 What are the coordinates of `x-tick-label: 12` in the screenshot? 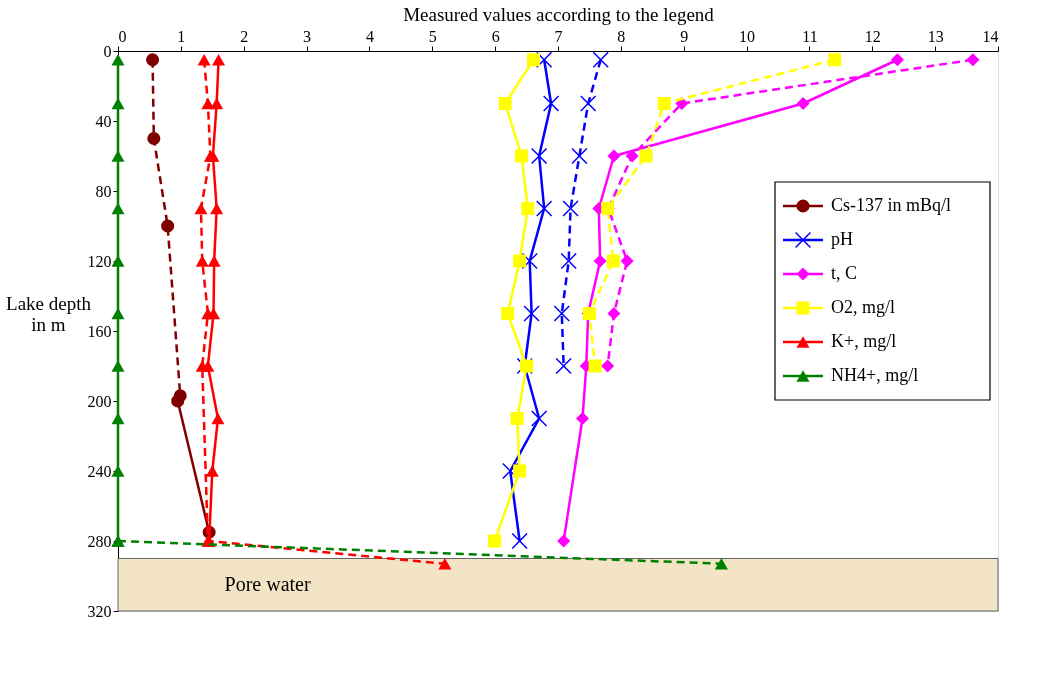 It's located at (872, 36).